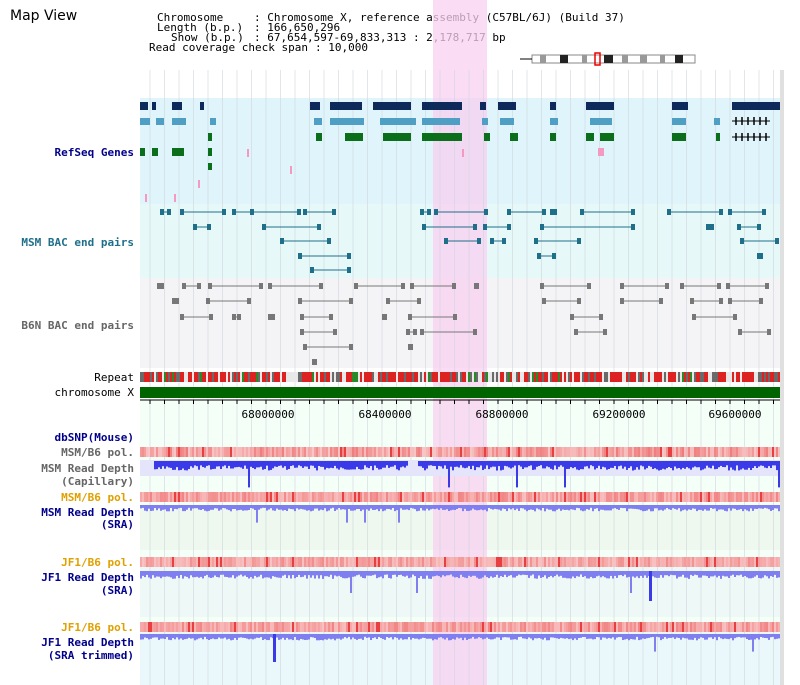  I want to click on gene-feature, so click(179, 121).